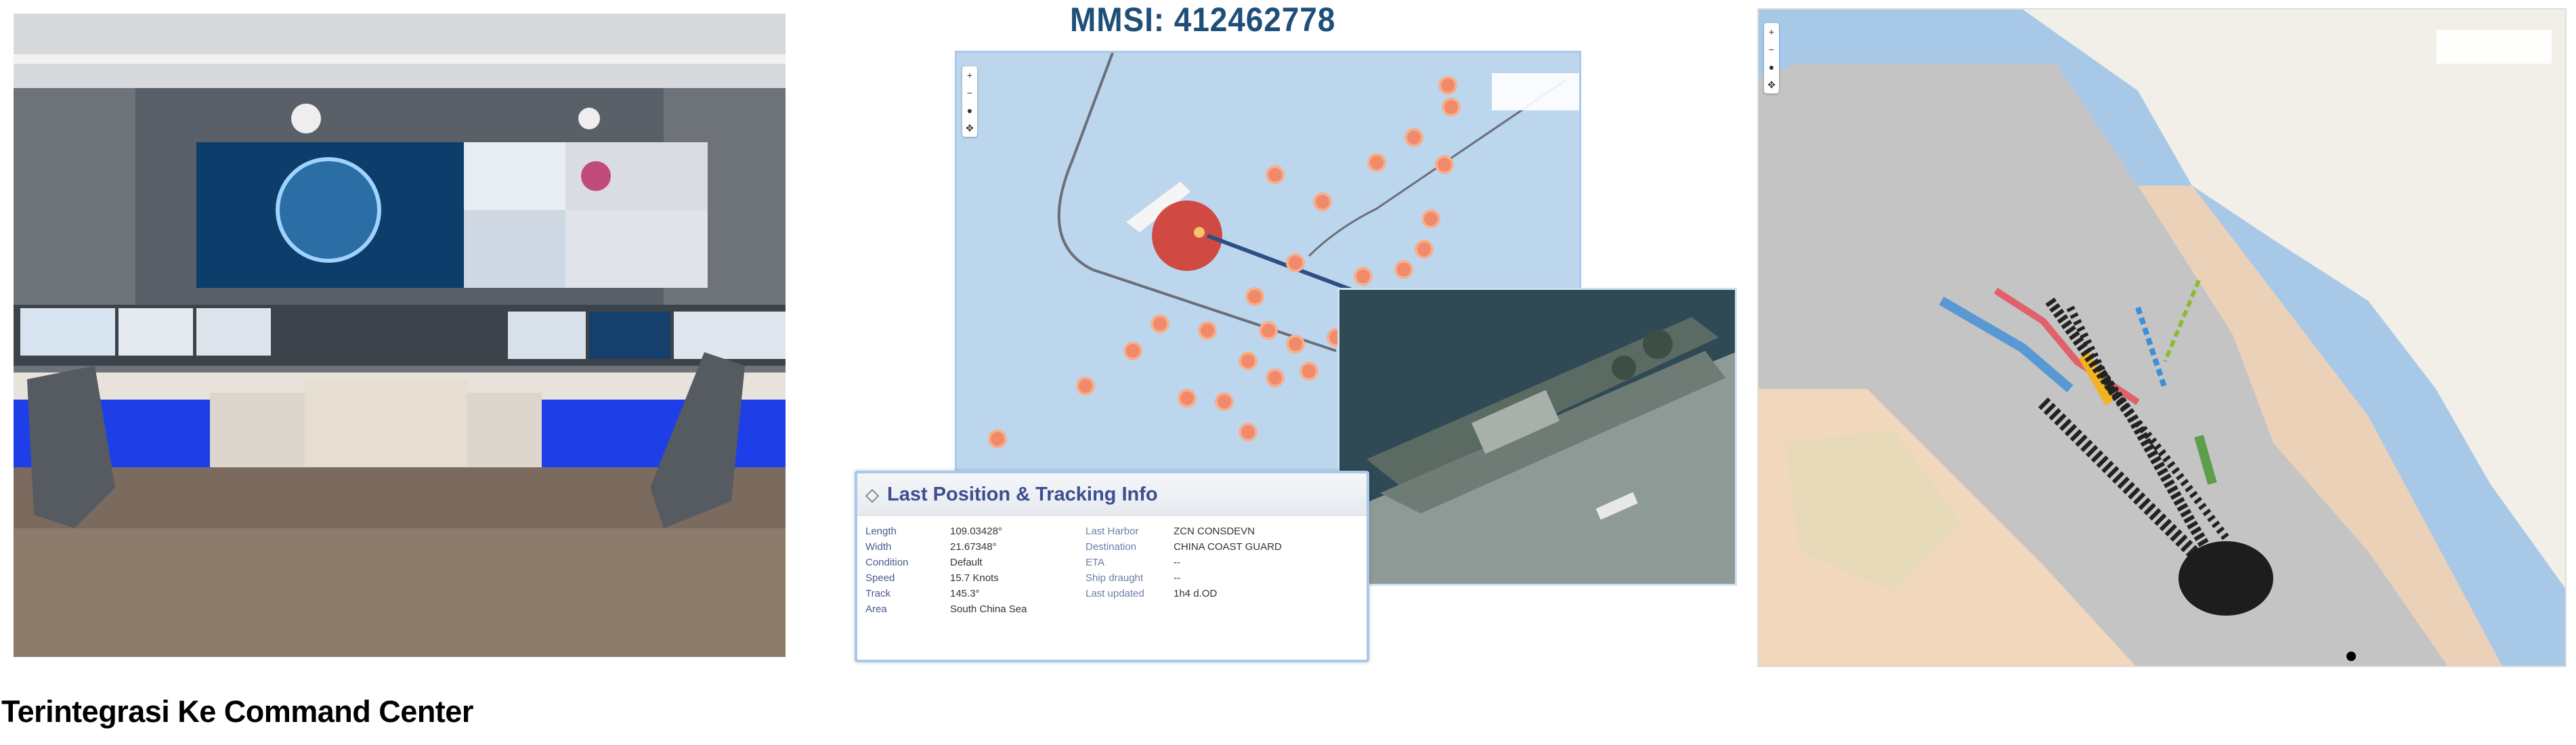 The width and height of the screenshot is (2576, 745). I want to click on info-label: Speed, so click(880, 578).